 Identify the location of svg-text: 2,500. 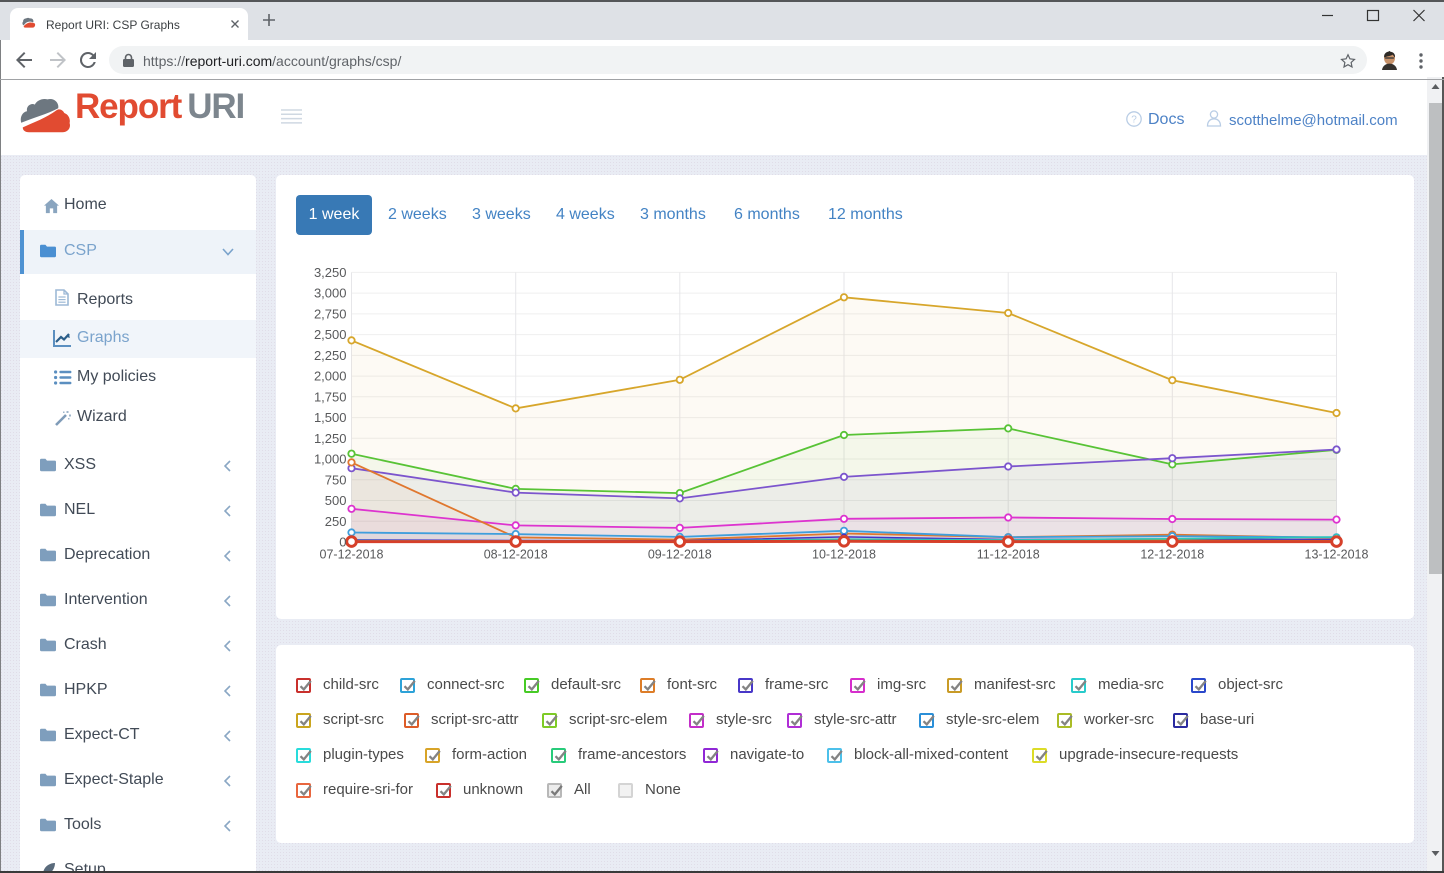
(330, 334).